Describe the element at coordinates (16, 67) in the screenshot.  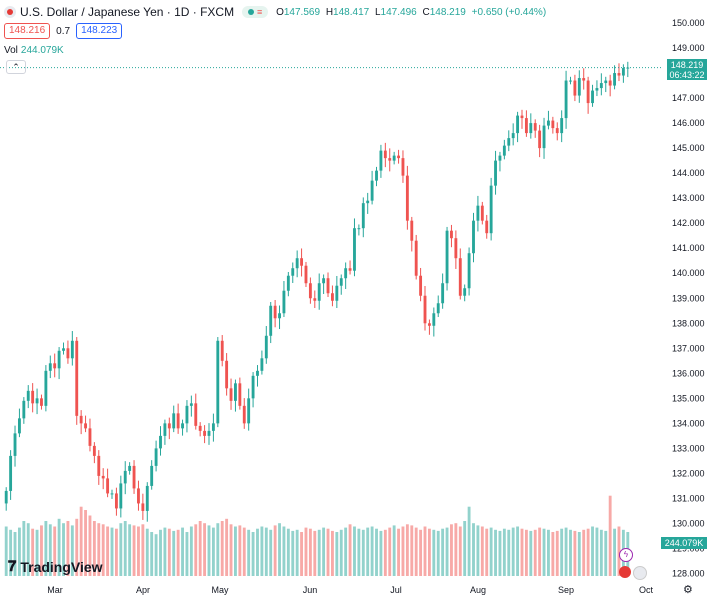
I see `chevron-up-icon: ⌃` at that location.